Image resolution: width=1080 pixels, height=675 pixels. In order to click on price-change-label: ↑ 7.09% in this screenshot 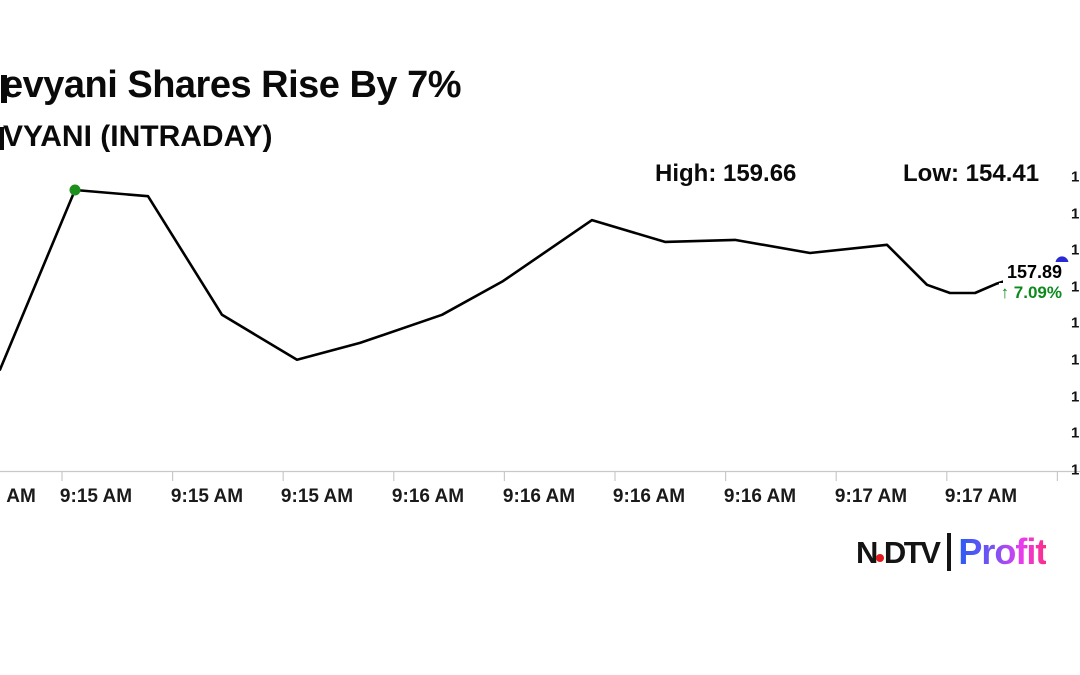, I will do `click(1031, 293)`.